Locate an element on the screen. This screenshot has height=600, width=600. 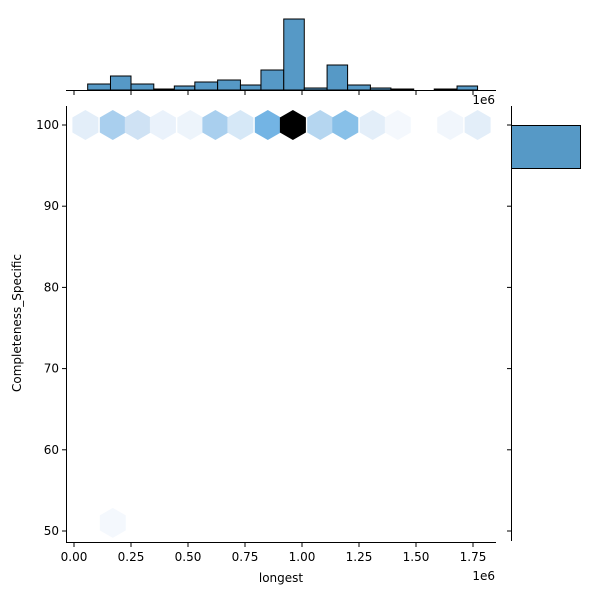
marginal-x-offset-label: 1e6 is located at coordinates (483, 100).